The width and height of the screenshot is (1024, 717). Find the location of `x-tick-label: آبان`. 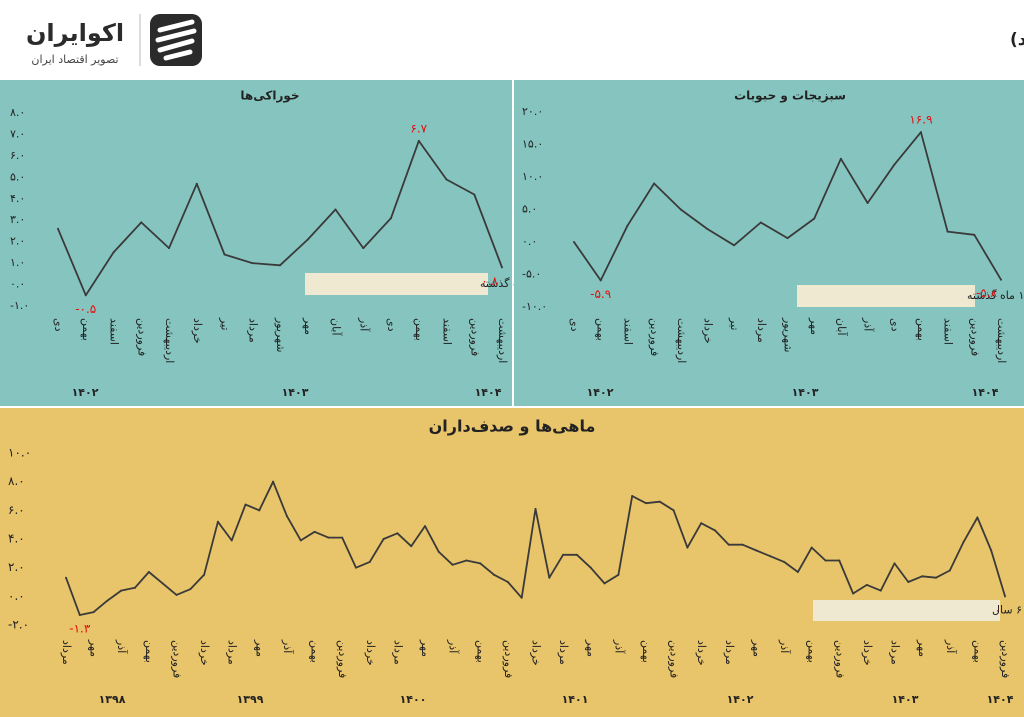

x-tick-label: آبان is located at coordinates (337, 327).